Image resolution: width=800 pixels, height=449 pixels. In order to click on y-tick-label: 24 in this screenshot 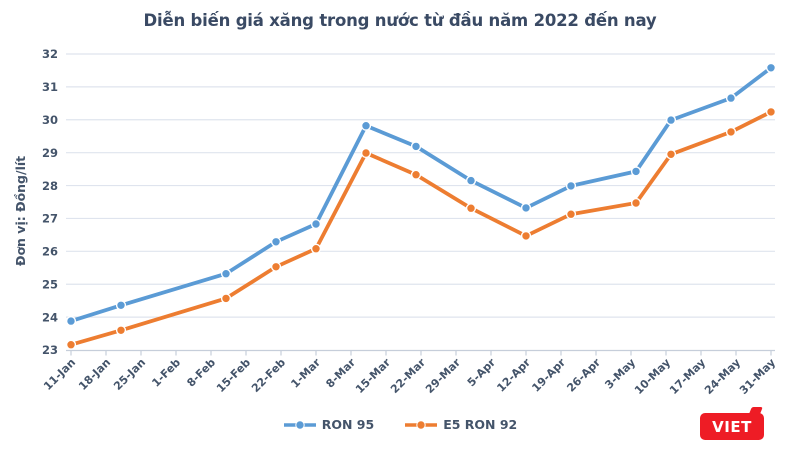, I will do `click(50, 317)`.